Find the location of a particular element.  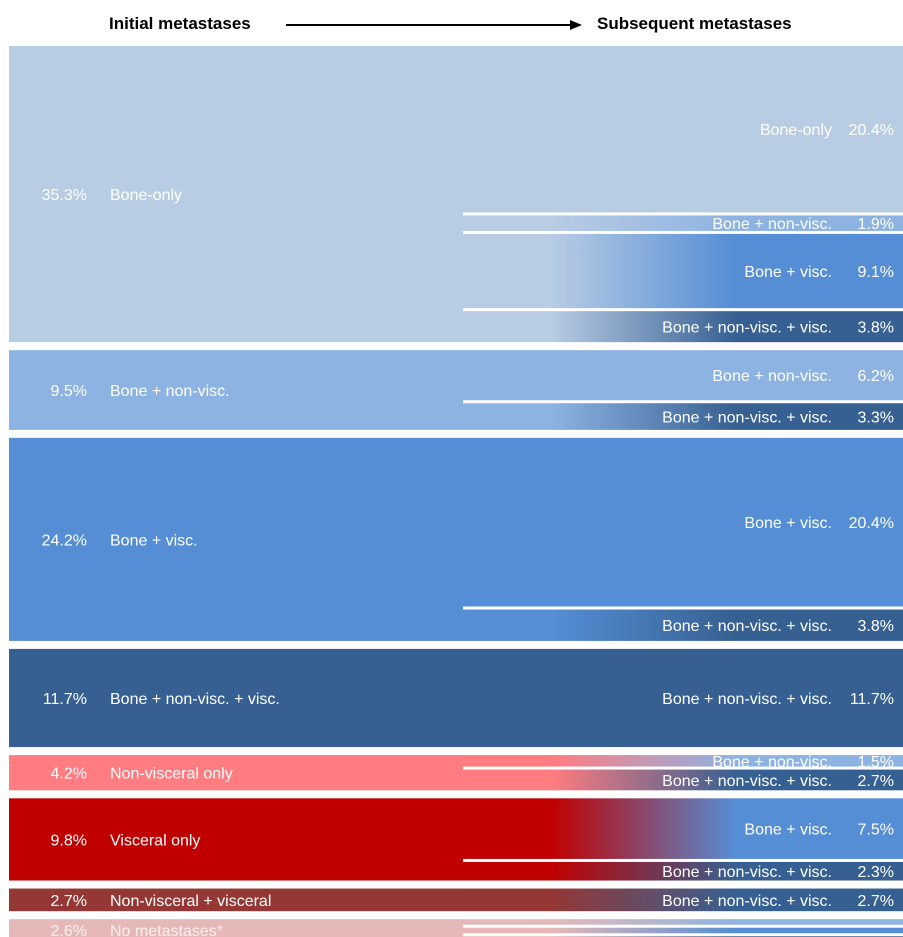

subsequent-label-non-visceral-visceral-0: Bone + non-visc. + visc. is located at coordinates (747, 901).